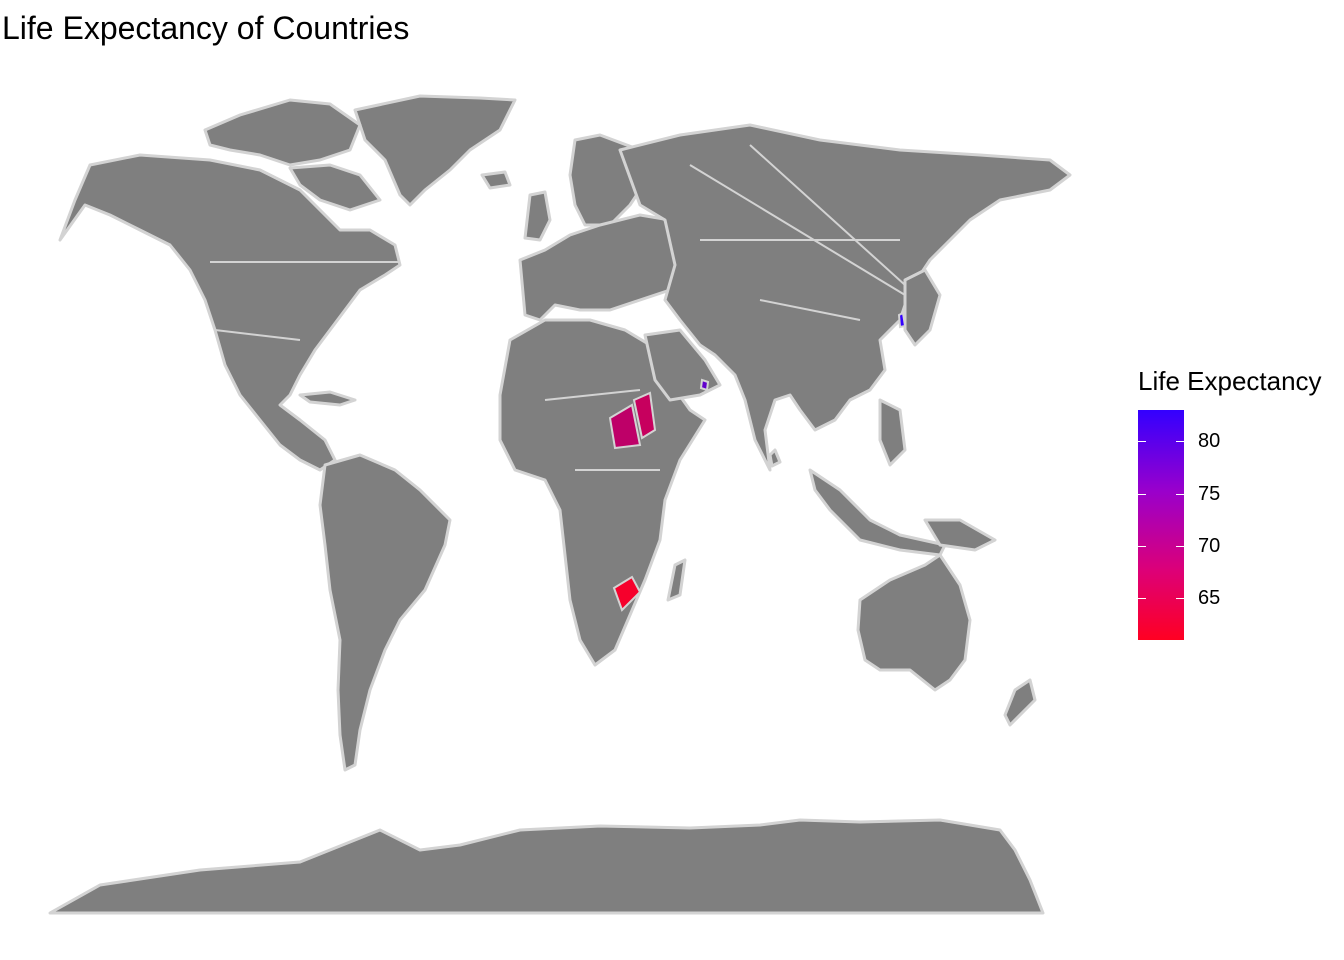 The width and height of the screenshot is (1344, 960). What do you see at coordinates (1209, 493) in the screenshot?
I see `legend-tick-label: 75` at bounding box center [1209, 493].